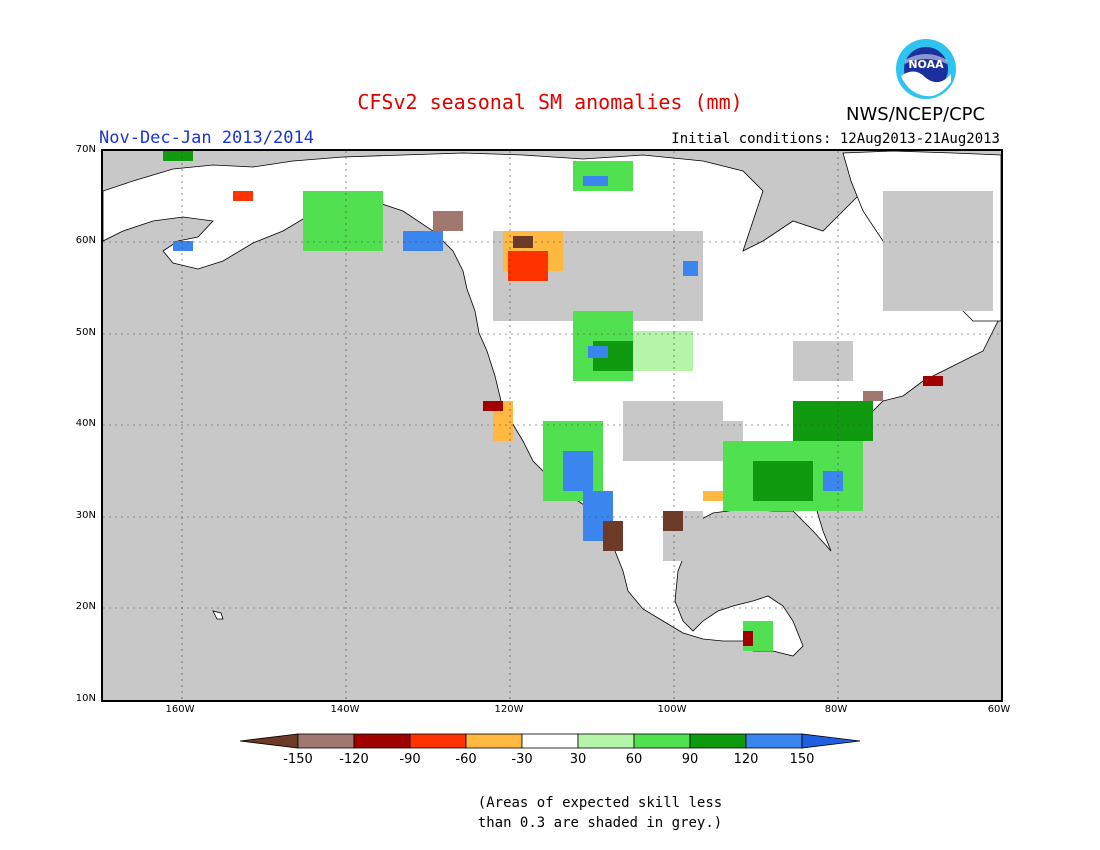 Image resolution: width=1100 pixels, height=850 pixels. I want to click on lon-tick-60w: 60W, so click(999, 709).